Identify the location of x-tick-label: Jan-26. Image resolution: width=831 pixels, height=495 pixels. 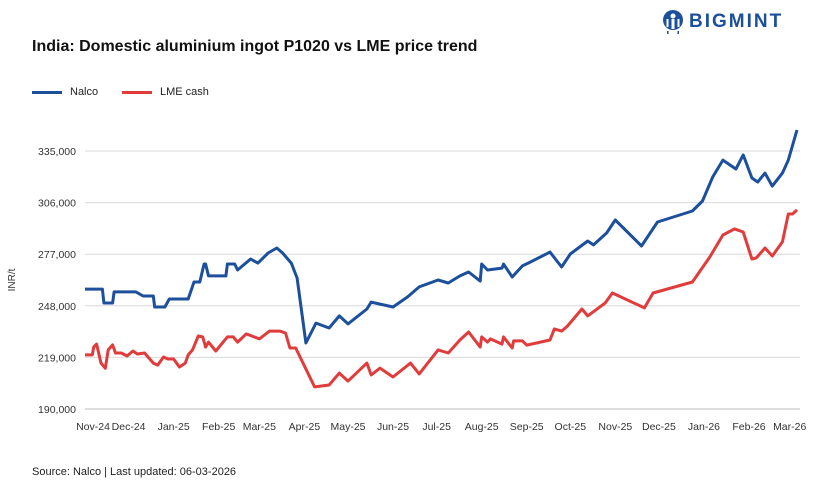
(704, 427).